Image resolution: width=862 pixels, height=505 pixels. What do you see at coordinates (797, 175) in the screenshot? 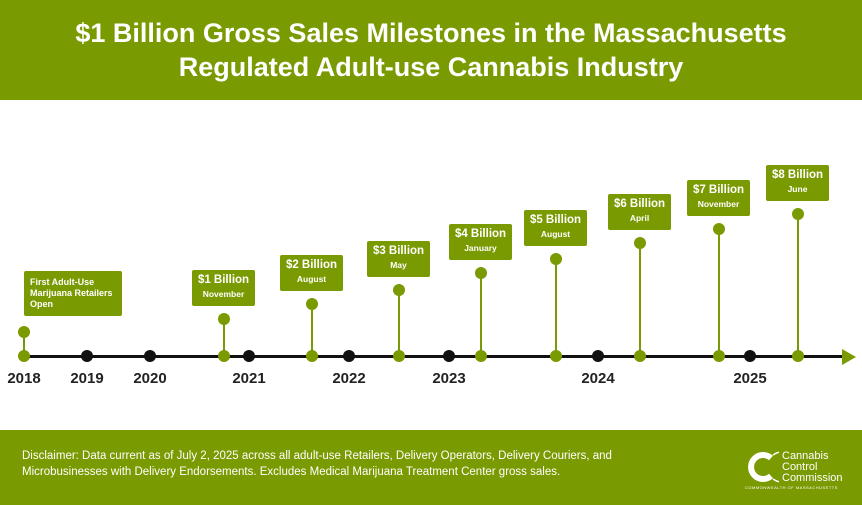
I see `milestone-amount: $8 Billion` at bounding box center [797, 175].